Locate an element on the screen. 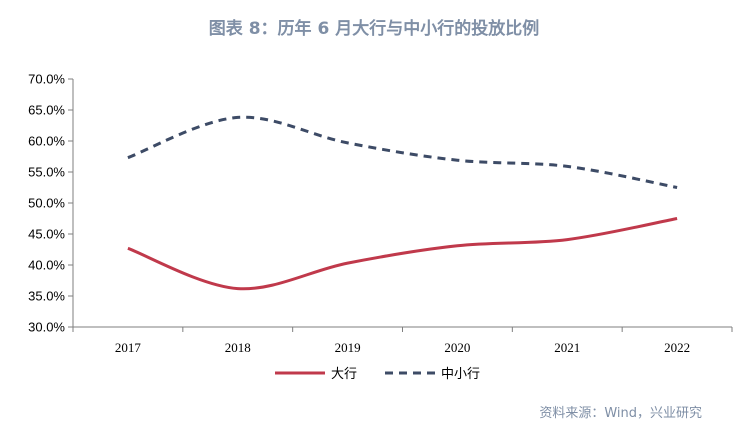 The width and height of the screenshot is (748, 433). y-tick-label: 40.0% is located at coordinates (46, 265).